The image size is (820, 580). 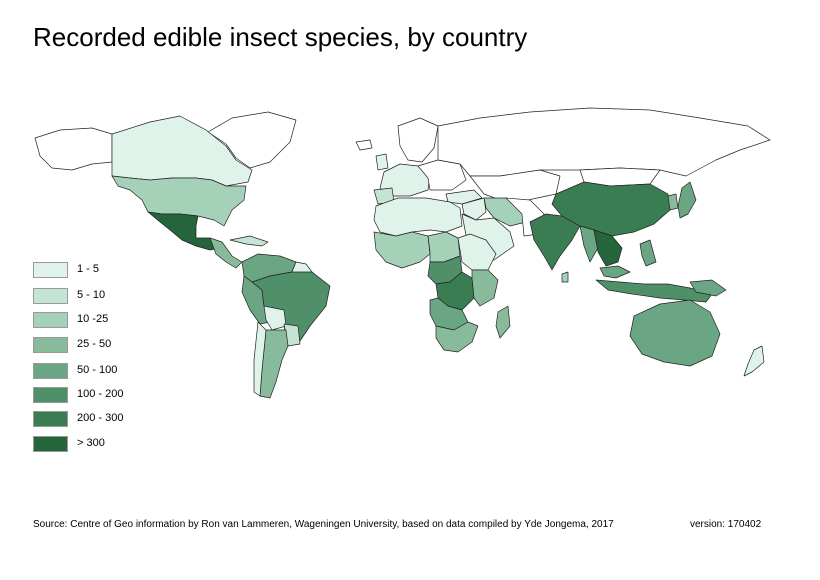 I want to click on region-myanmar, so click(x=589, y=244).